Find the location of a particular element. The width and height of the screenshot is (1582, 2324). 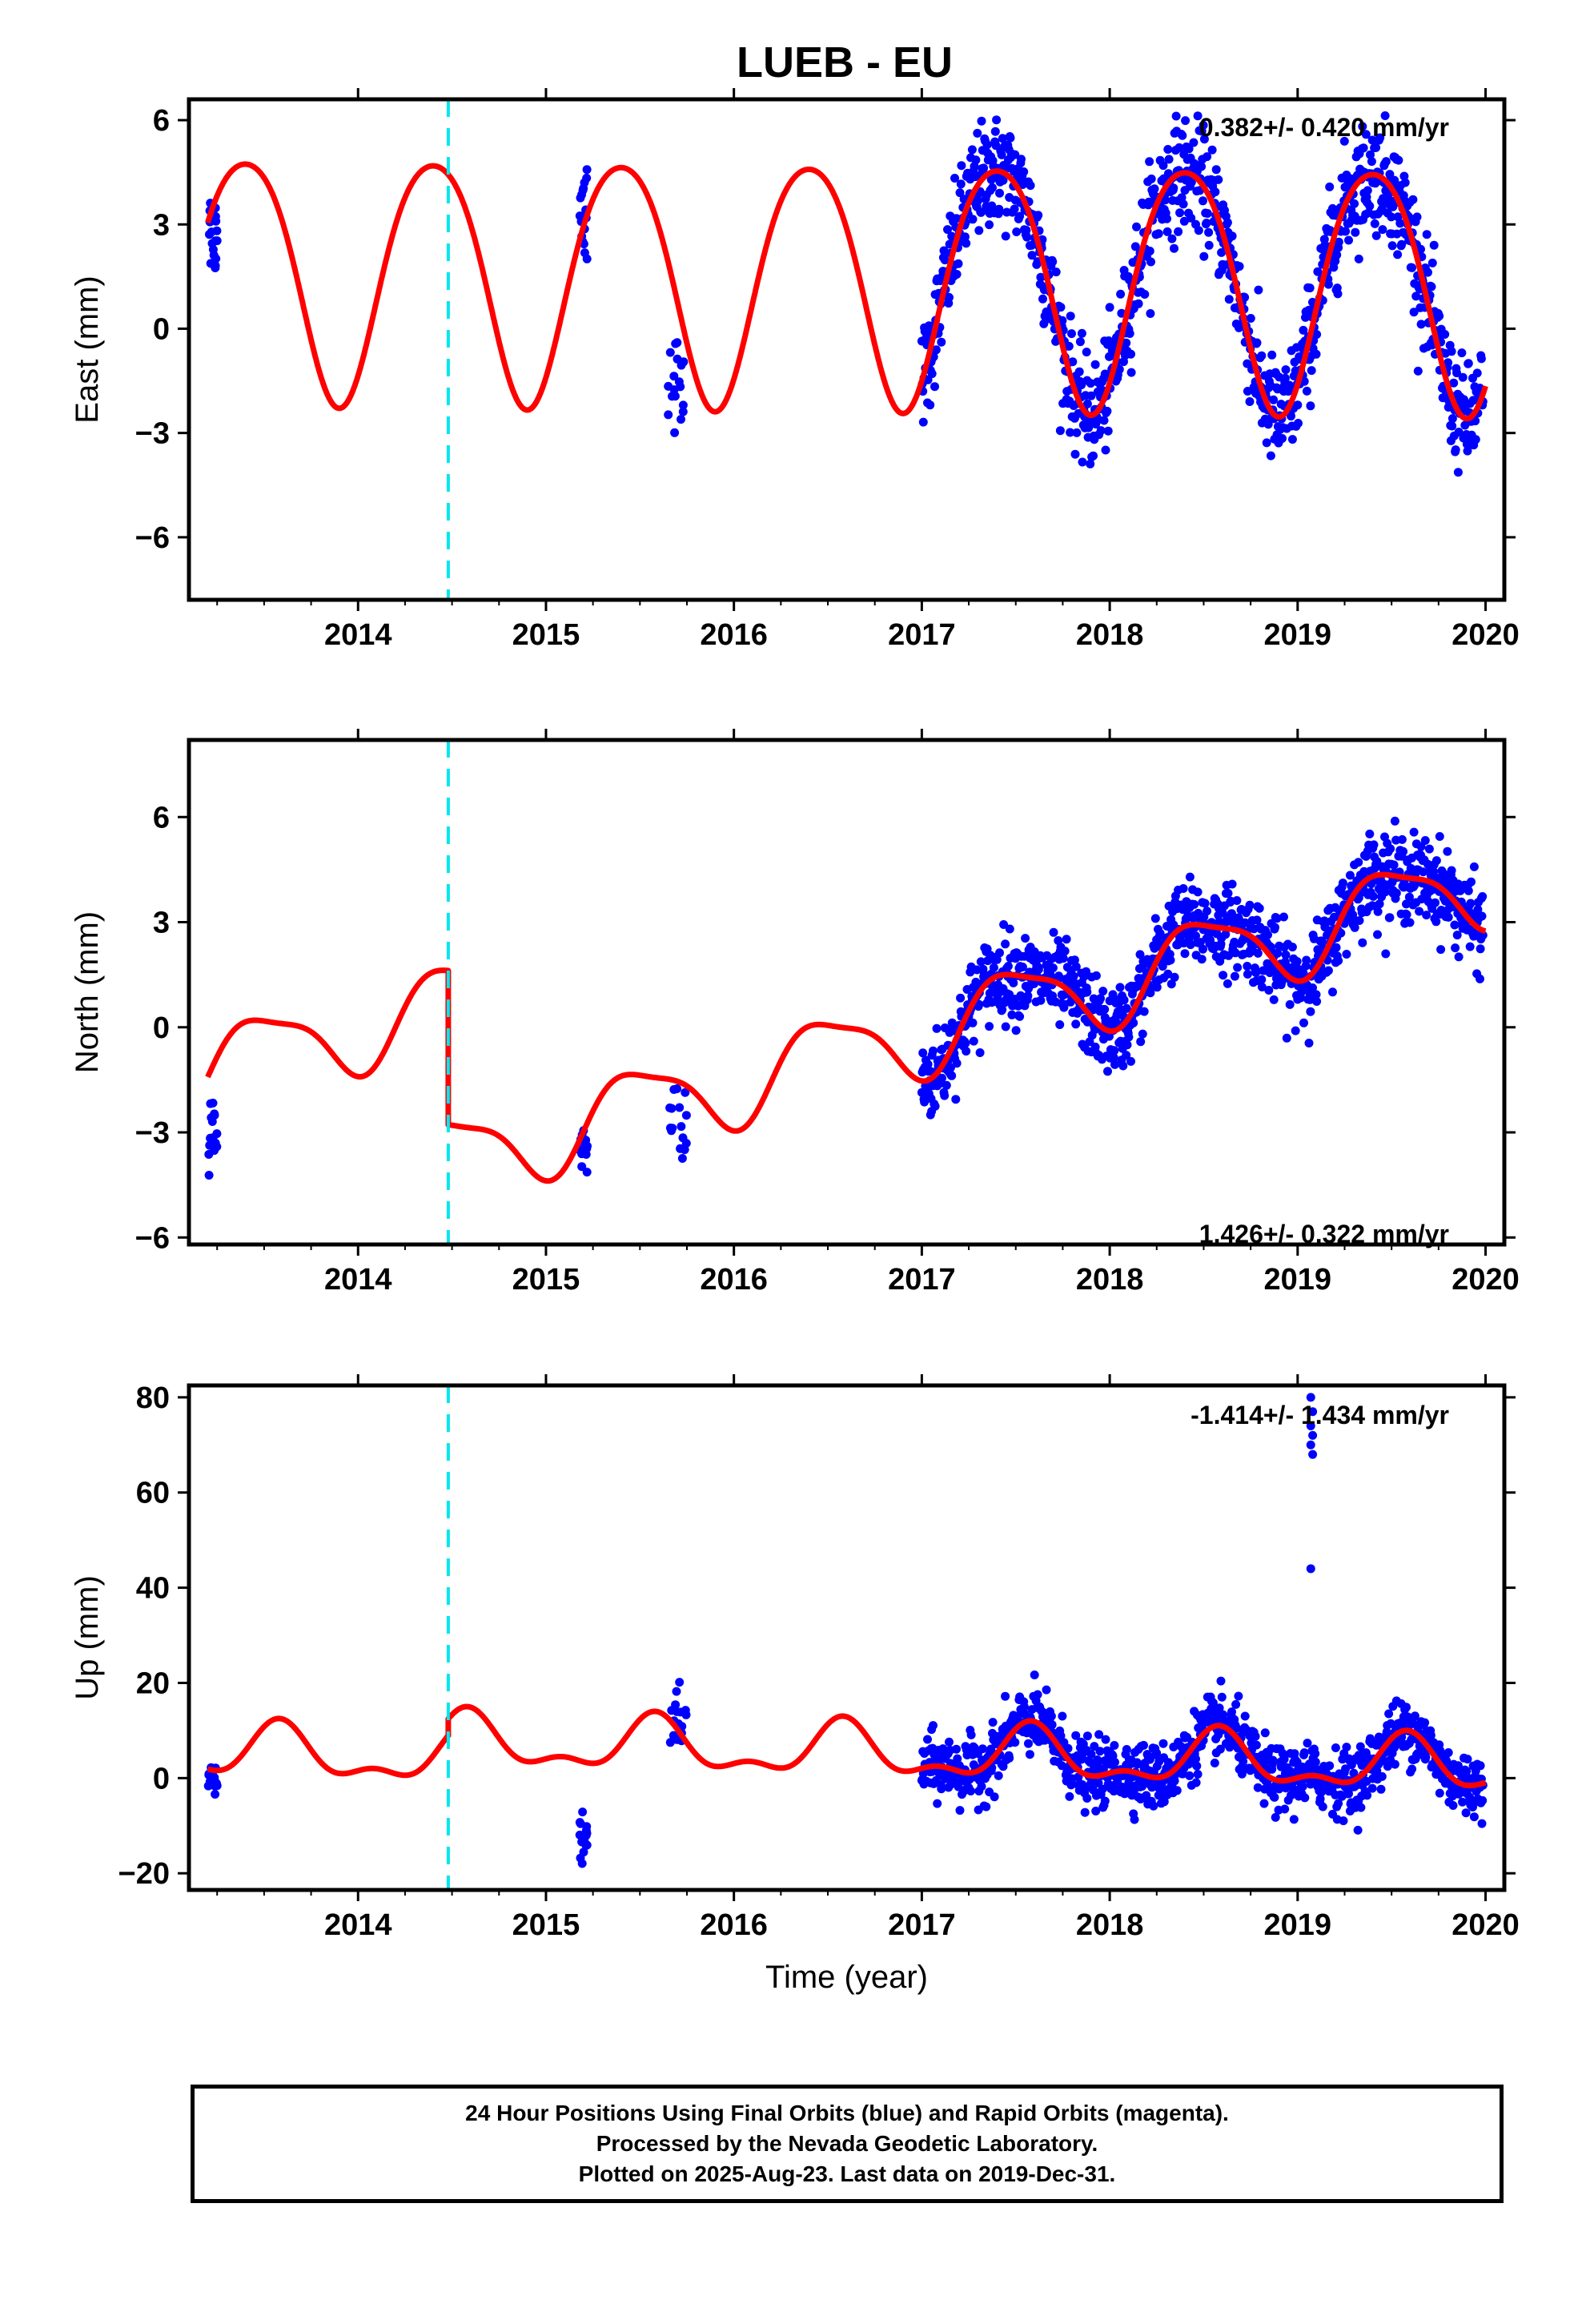

velocity-label: -1.414+/- 1.434 mm/yr is located at coordinates (1320, 1415).